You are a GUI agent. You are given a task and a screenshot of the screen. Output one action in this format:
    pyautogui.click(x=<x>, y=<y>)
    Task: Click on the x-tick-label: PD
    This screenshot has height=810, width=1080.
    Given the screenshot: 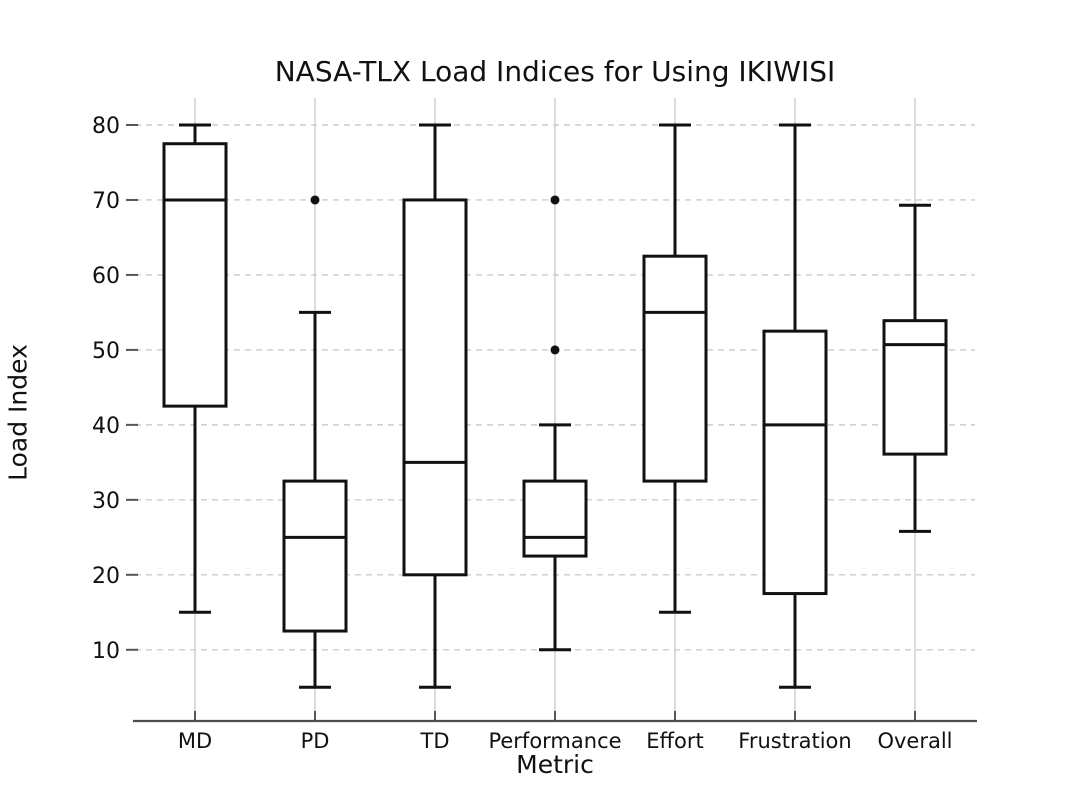 What is the action you would take?
    pyautogui.click(x=315, y=741)
    